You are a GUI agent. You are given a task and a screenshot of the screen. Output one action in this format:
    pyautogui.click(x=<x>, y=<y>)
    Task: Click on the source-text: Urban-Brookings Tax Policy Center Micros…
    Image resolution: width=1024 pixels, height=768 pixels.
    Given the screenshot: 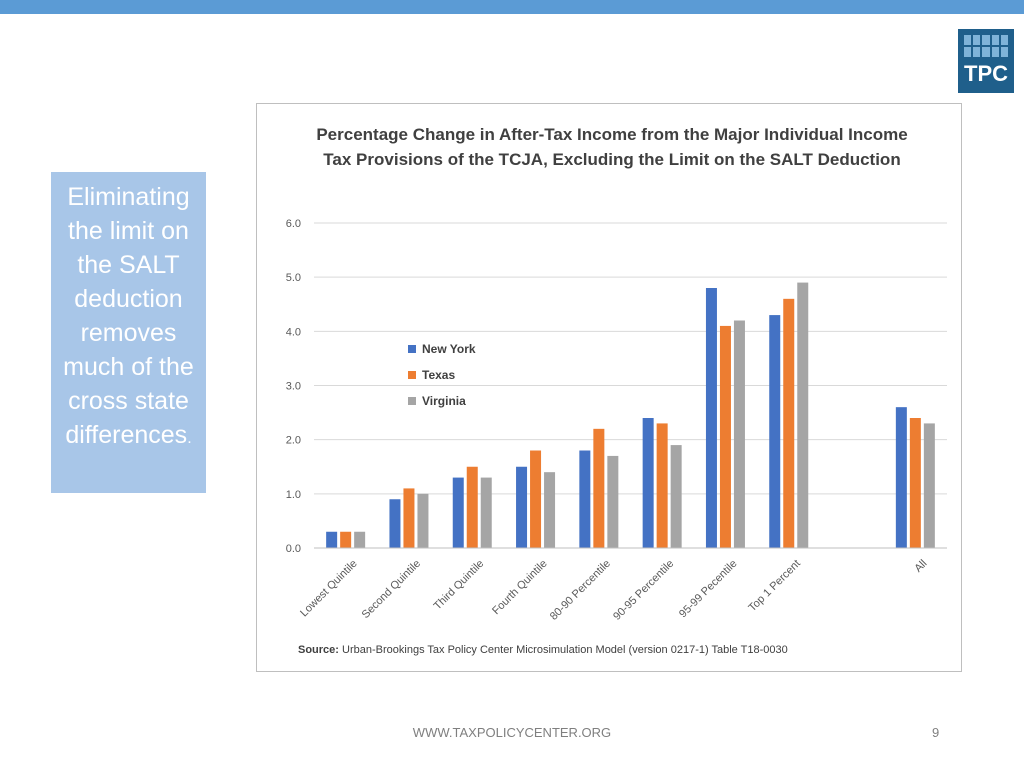 What is the action you would take?
    pyautogui.click(x=563, y=650)
    